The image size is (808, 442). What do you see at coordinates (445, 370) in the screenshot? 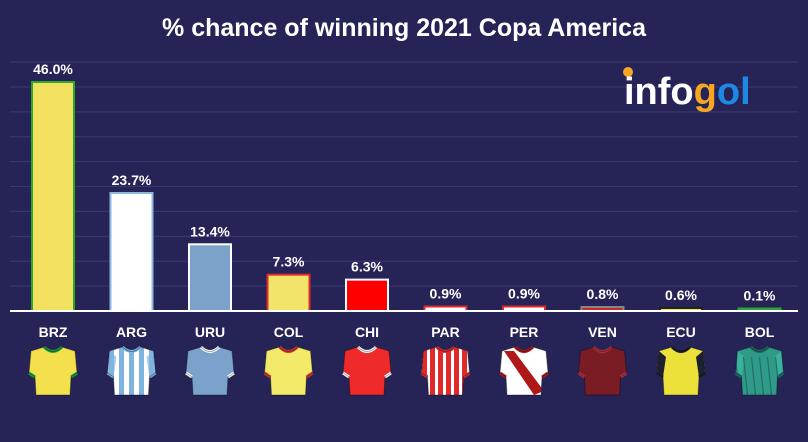
I see `paraguay-shirt-icon` at bounding box center [445, 370].